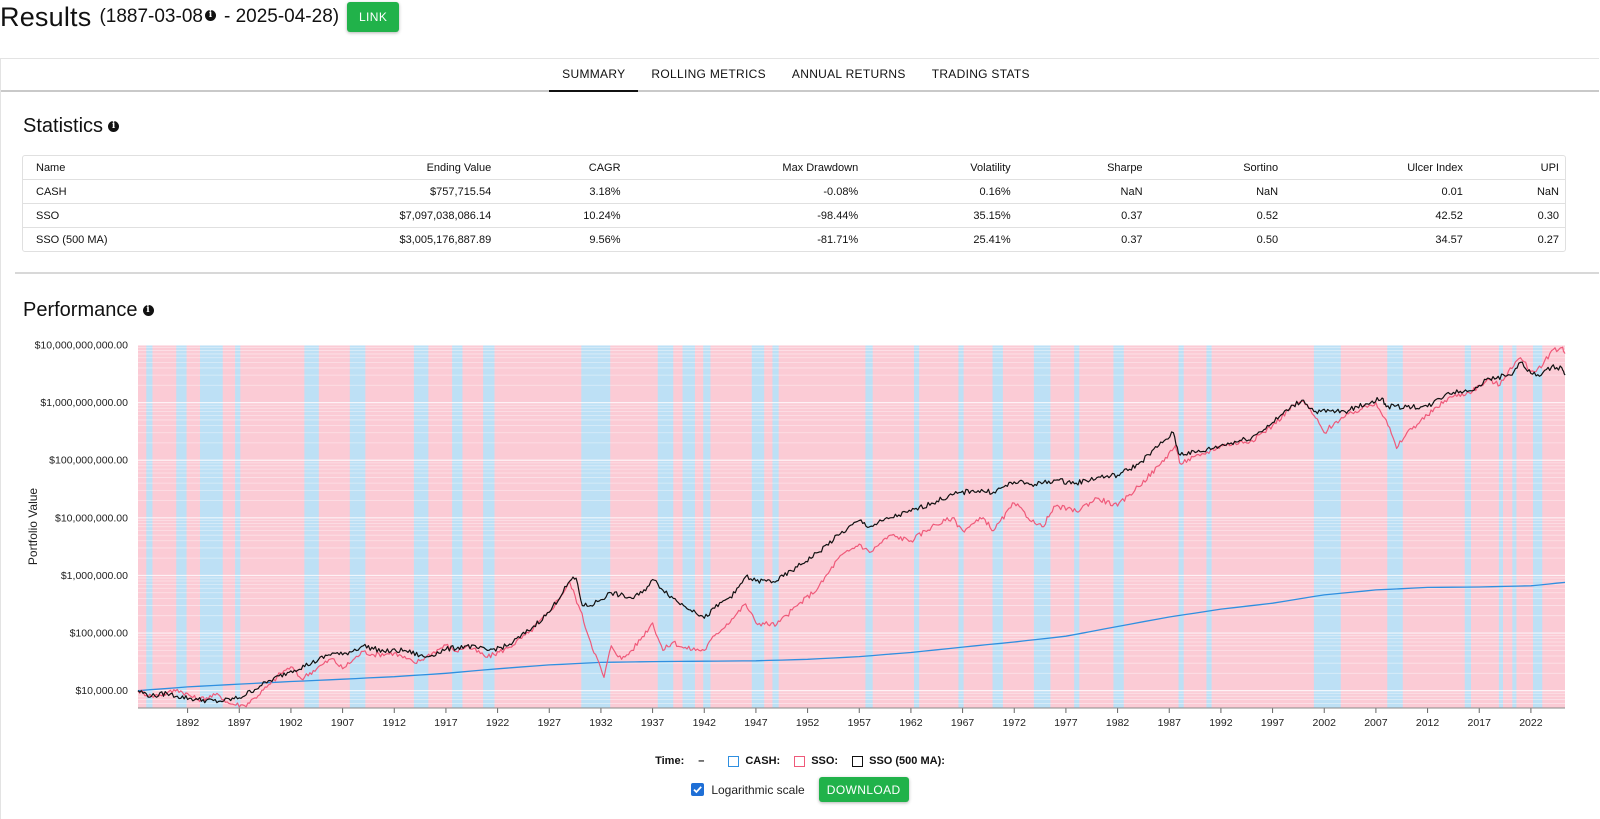 Image resolution: width=1600 pixels, height=819 pixels. Describe the element at coordinates (188, 723) in the screenshot. I see `x-tick-label: 1892` at that location.